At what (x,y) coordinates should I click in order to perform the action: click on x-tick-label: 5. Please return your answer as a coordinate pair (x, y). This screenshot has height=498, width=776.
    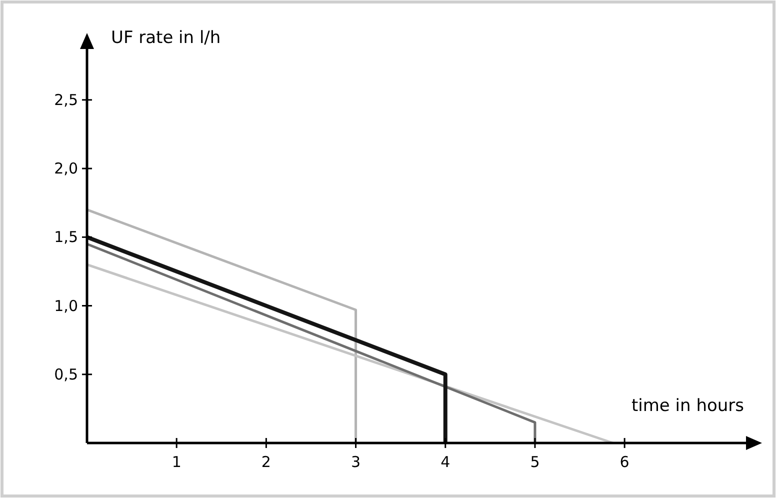
    Looking at the image, I should click on (535, 462).